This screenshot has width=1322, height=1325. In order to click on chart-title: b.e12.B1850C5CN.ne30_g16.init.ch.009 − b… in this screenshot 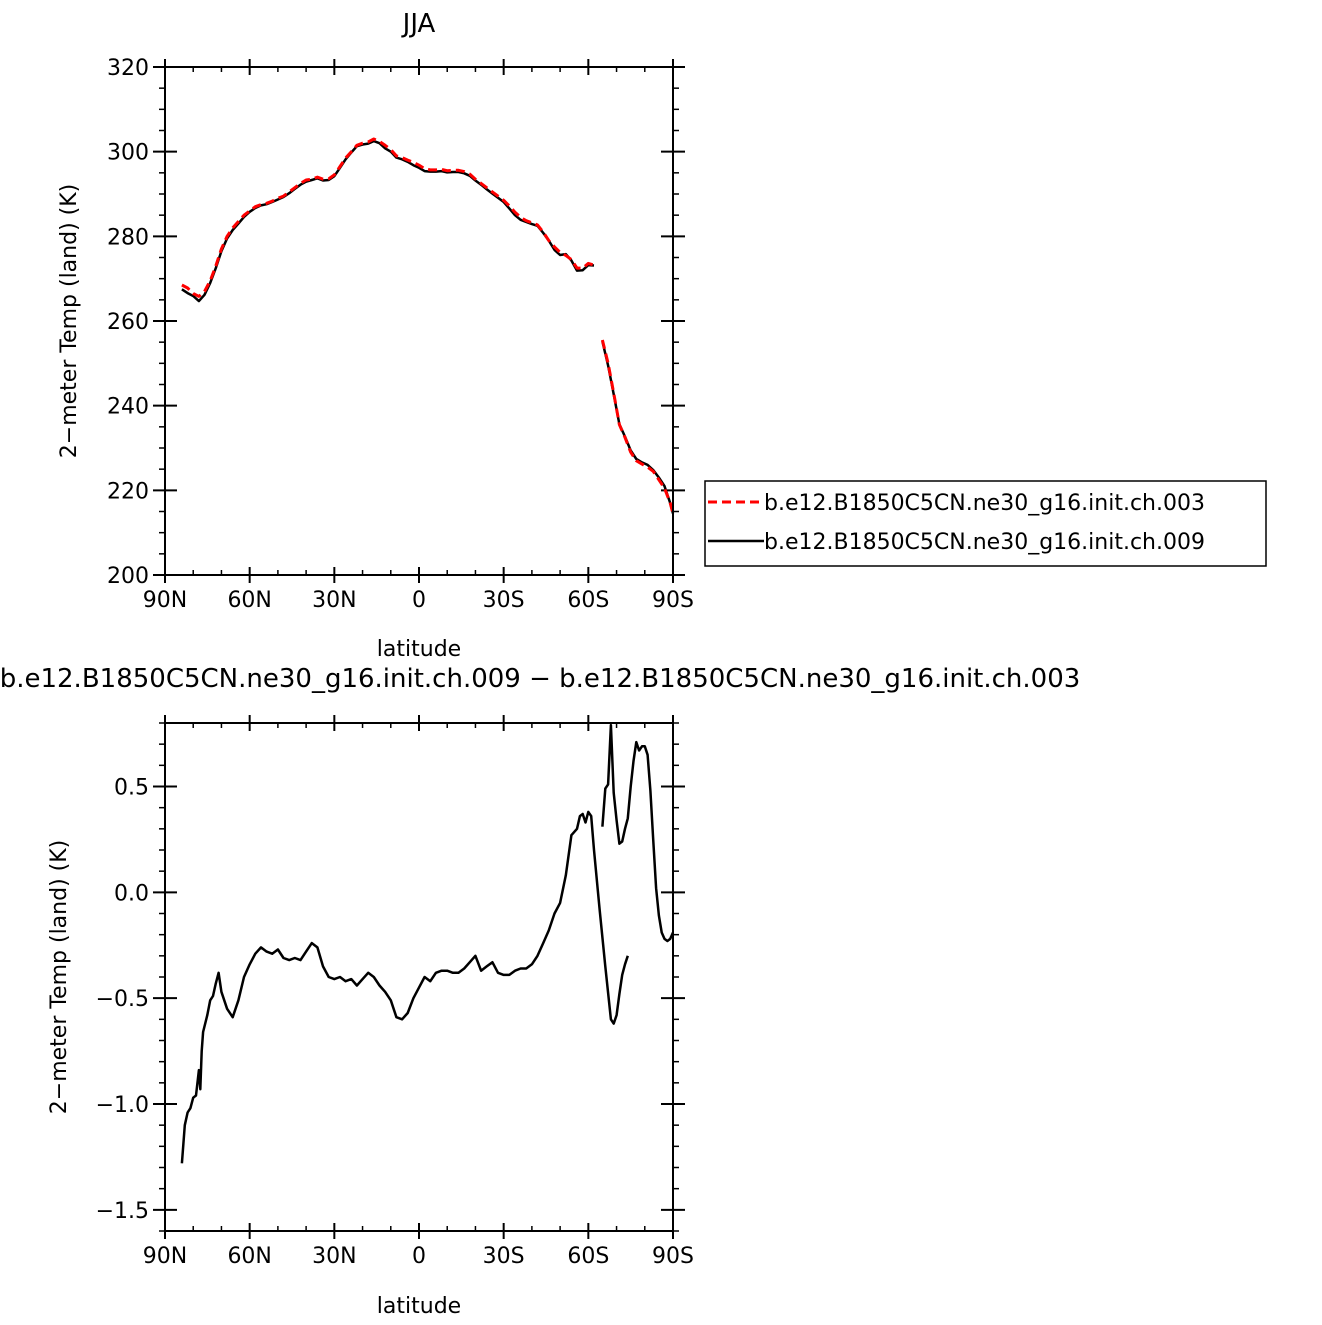, I will do `click(540, 679)`.